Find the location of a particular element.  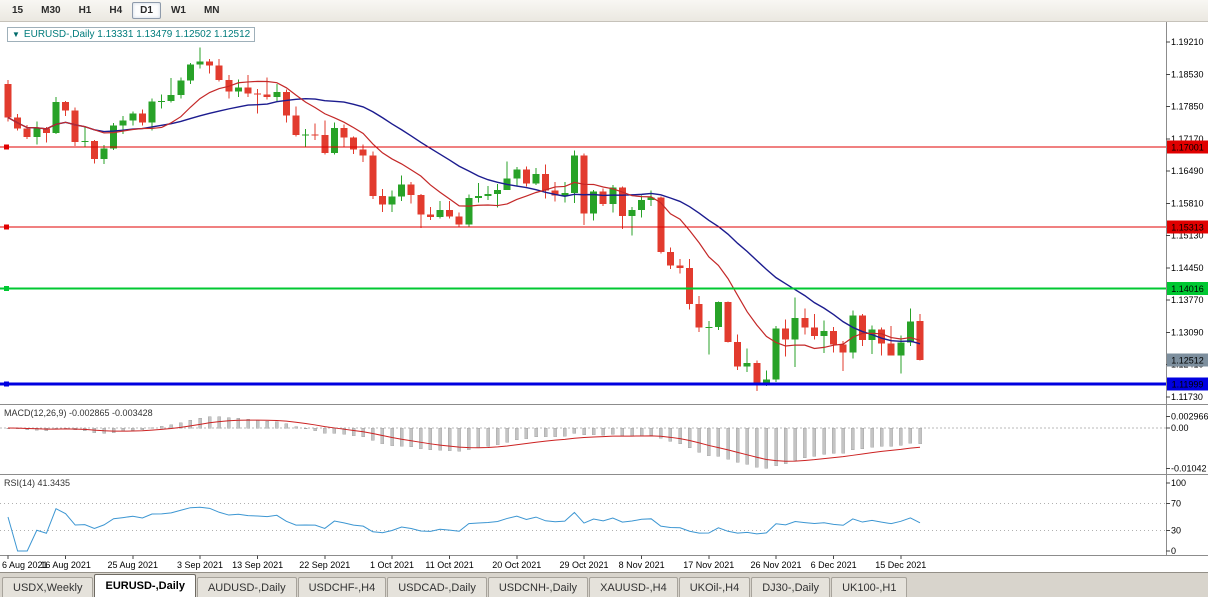

chart-tab-usdcnh-daily: USDCNH-,Daily is located at coordinates (538, 587).